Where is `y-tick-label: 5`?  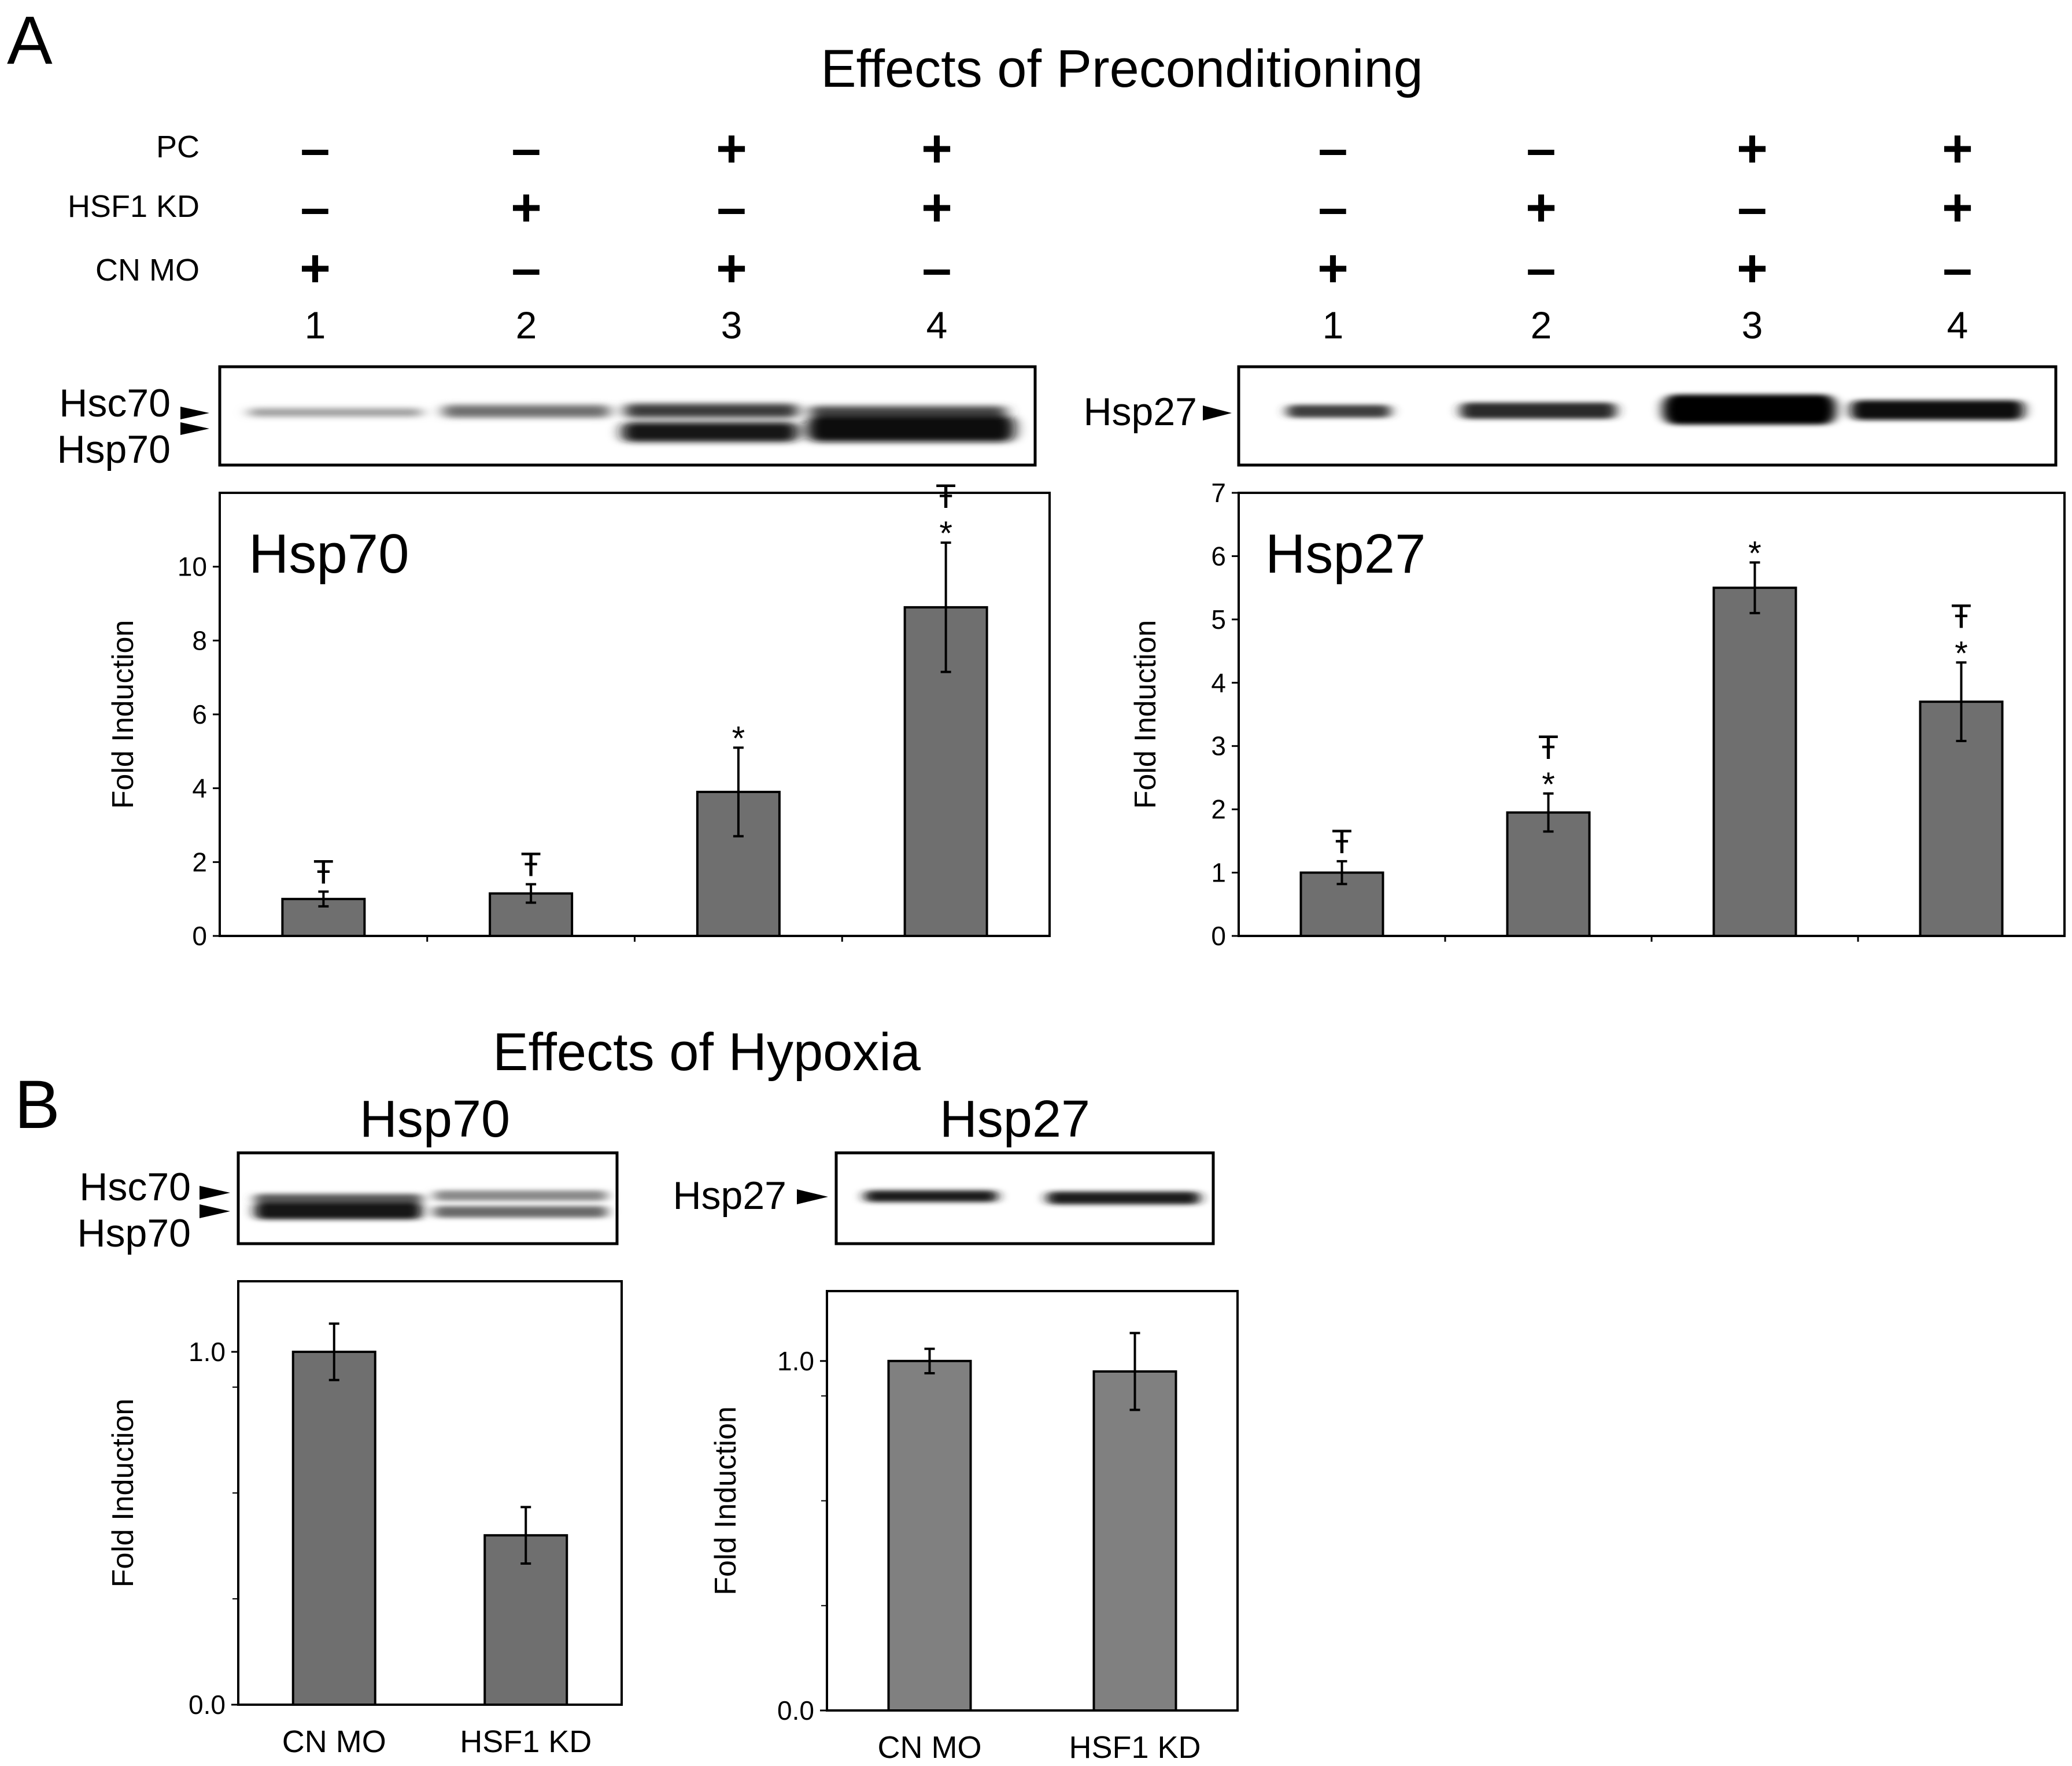 y-tick-label: 5 is located at coordinates (1219, 619).